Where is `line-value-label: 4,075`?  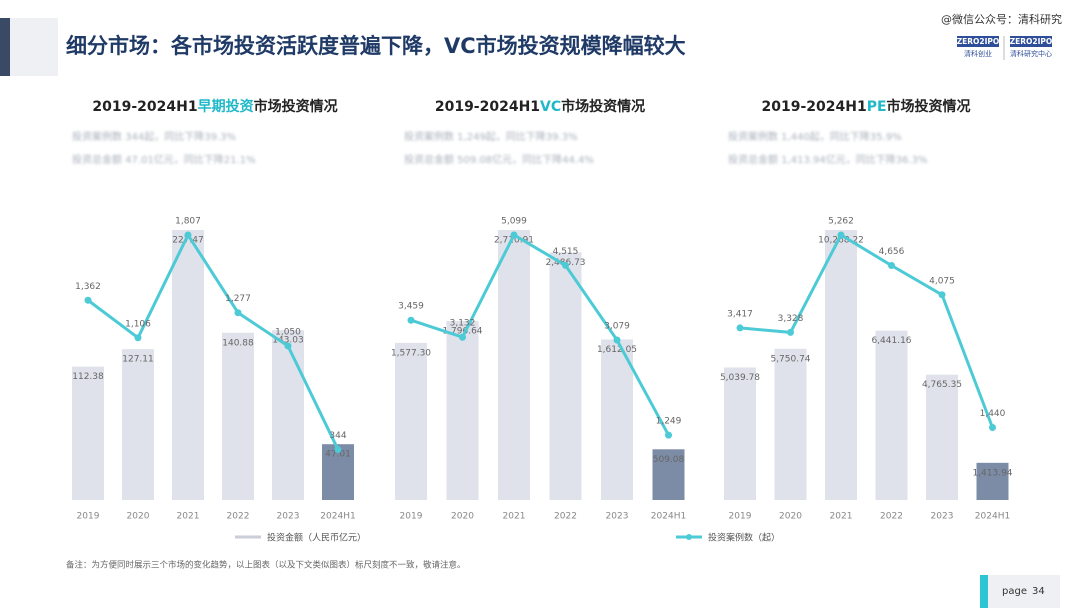
line-value-label: 4,075 is located at coordinates (942, 281).